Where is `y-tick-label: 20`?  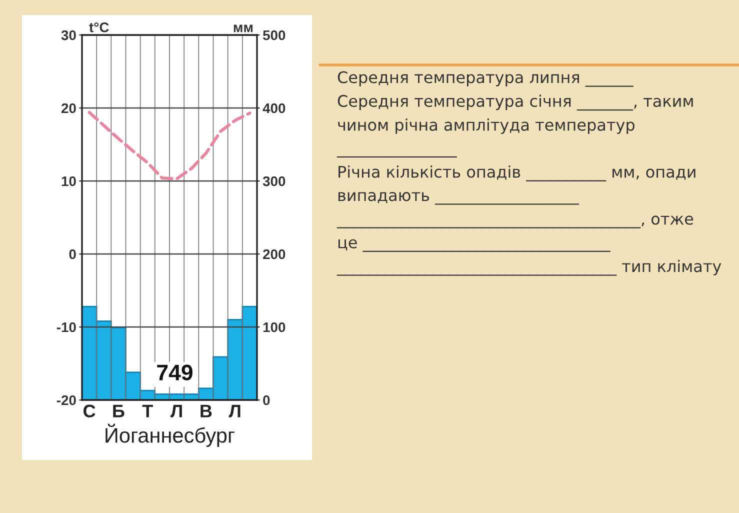
y-tick-label: 20 is located at coordinates (68, 108).